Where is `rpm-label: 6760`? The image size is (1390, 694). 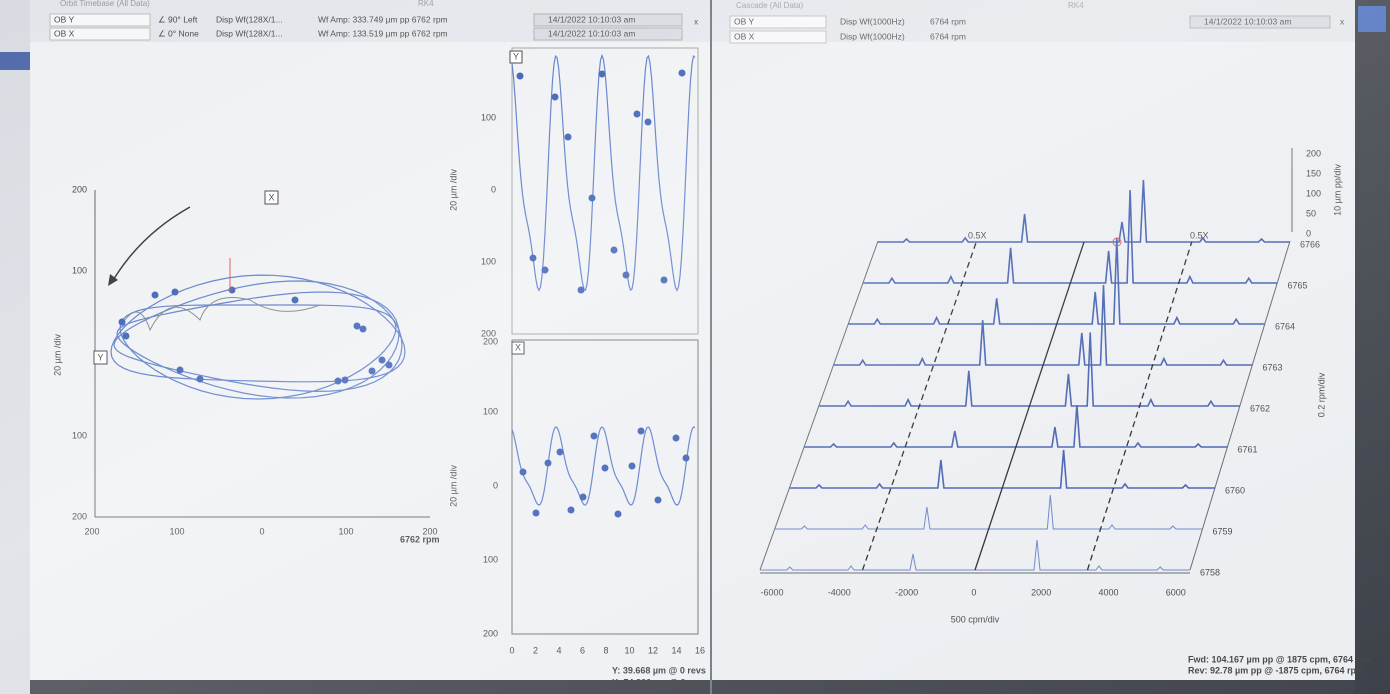
rpm-label: 6760 is located at coordinates (1235, 490).